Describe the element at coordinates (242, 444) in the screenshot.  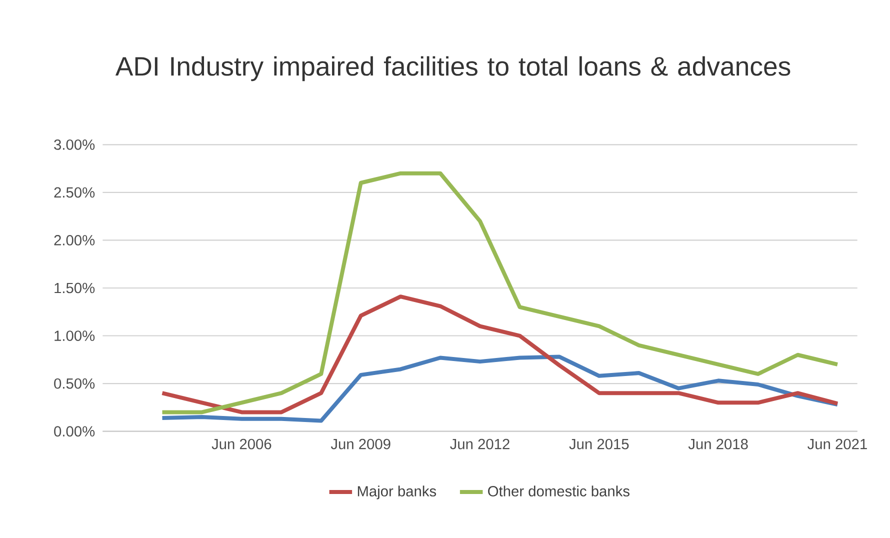
I see `x-tick-label: Jun 2006` at that location.